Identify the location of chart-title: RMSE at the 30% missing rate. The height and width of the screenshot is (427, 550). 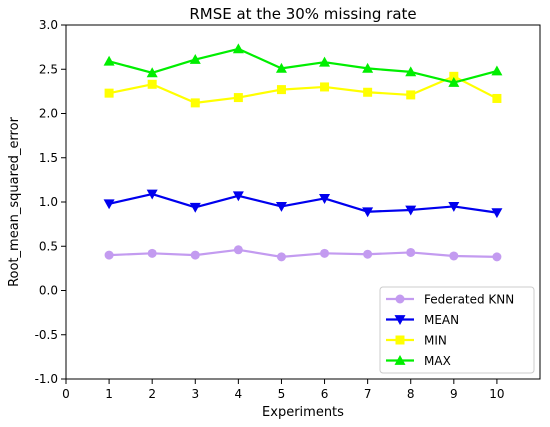
(302, 14).